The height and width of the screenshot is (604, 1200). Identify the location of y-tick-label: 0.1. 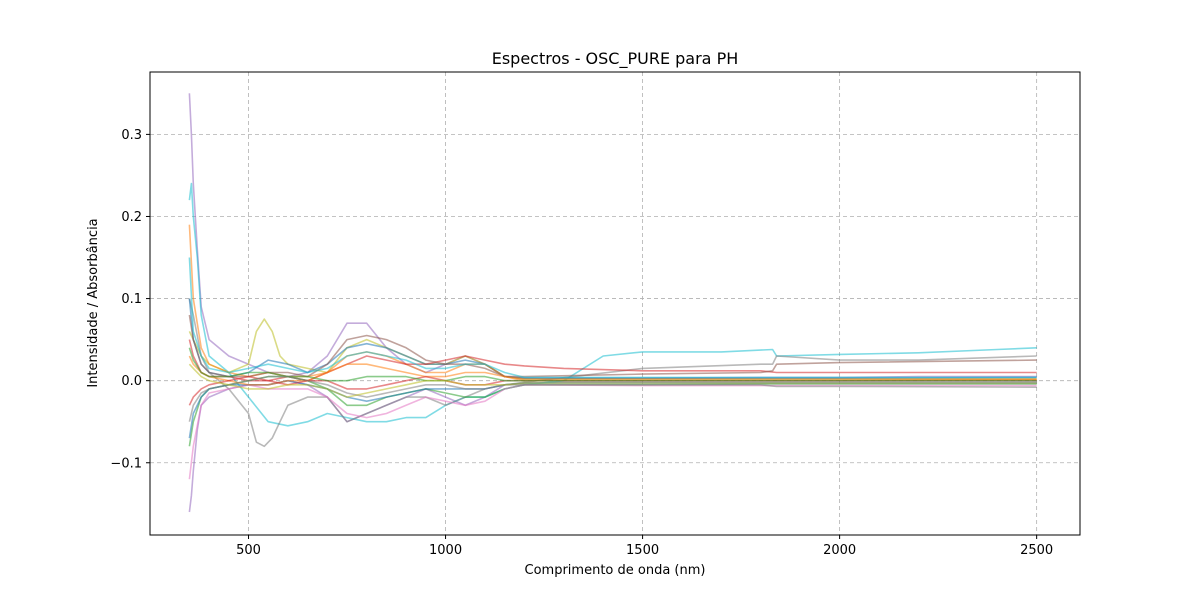
(131, 299).